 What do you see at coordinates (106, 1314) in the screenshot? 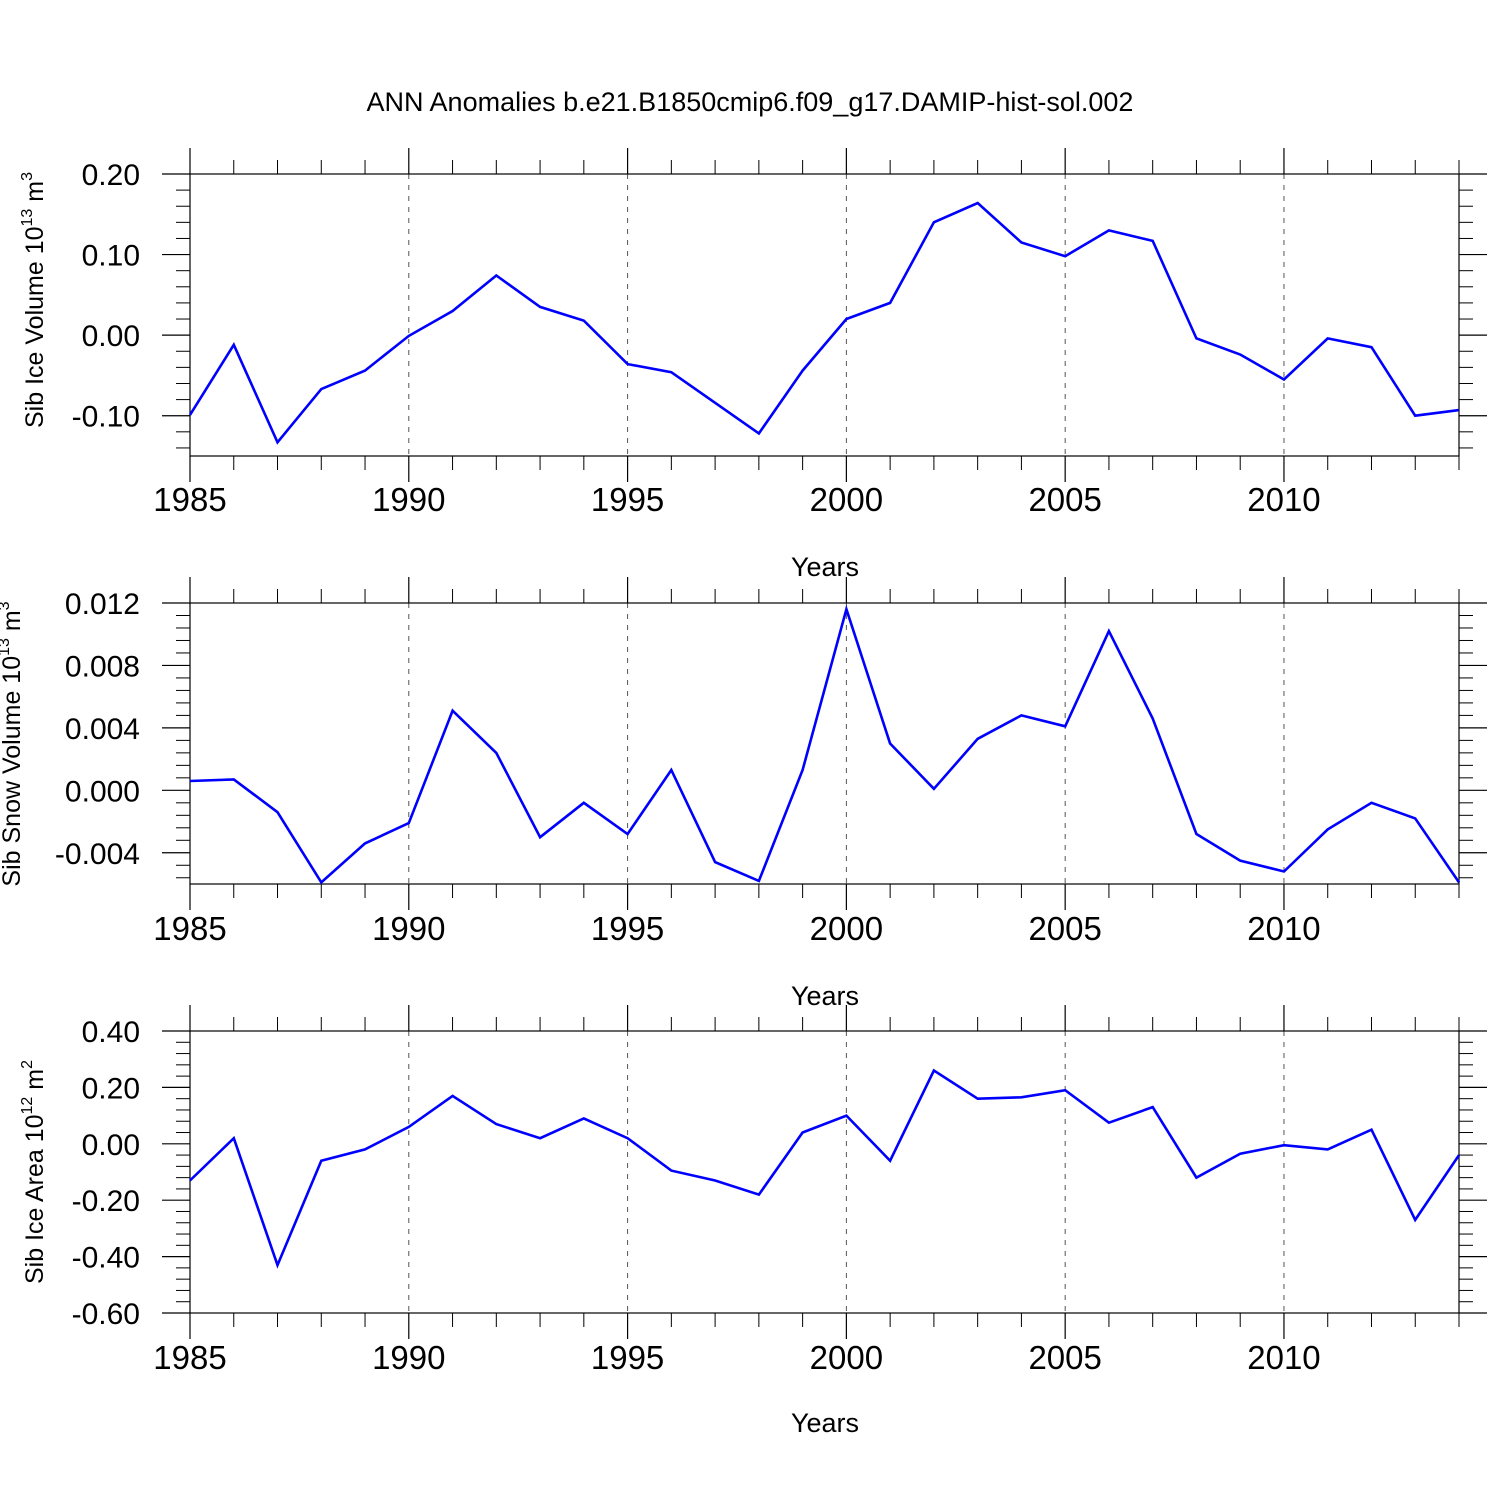
I see `y-tick-label: -0.60` at bounding box center [106, 1314].